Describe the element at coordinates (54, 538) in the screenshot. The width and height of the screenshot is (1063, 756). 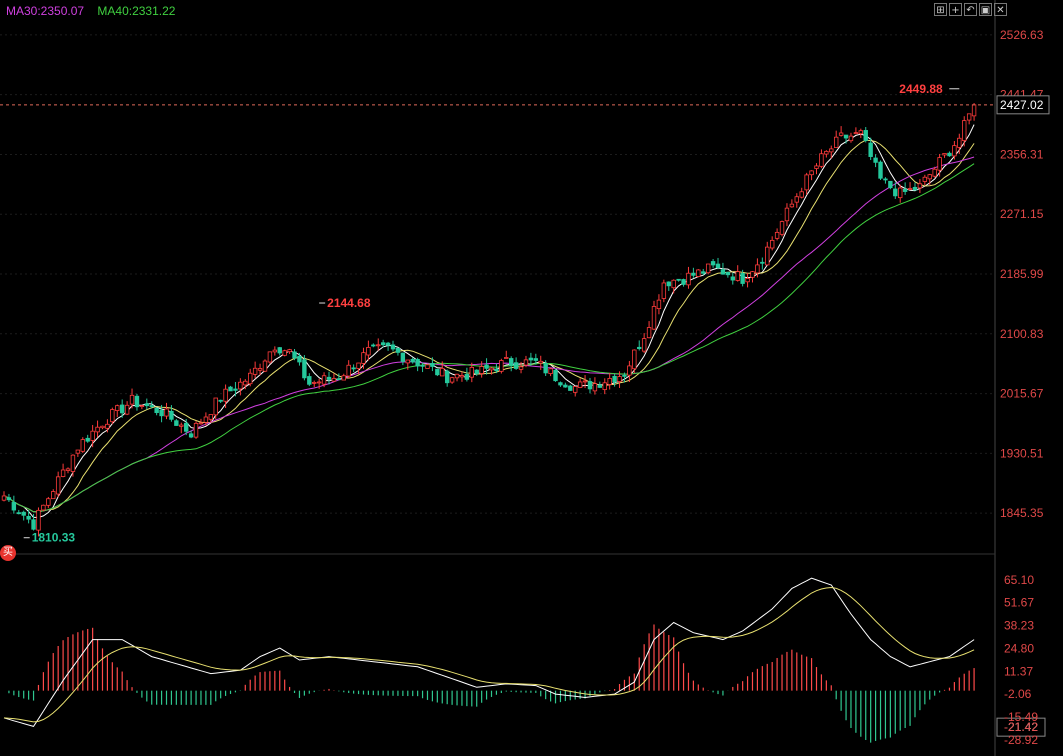
I see `annotation-label: 1810.33` at that location.